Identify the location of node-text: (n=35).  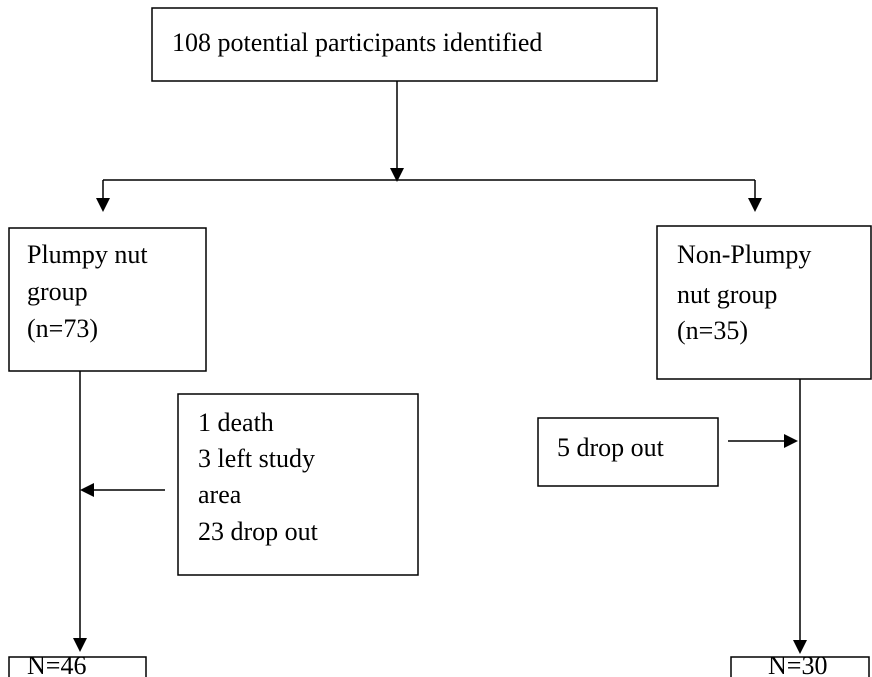
(712, 330).